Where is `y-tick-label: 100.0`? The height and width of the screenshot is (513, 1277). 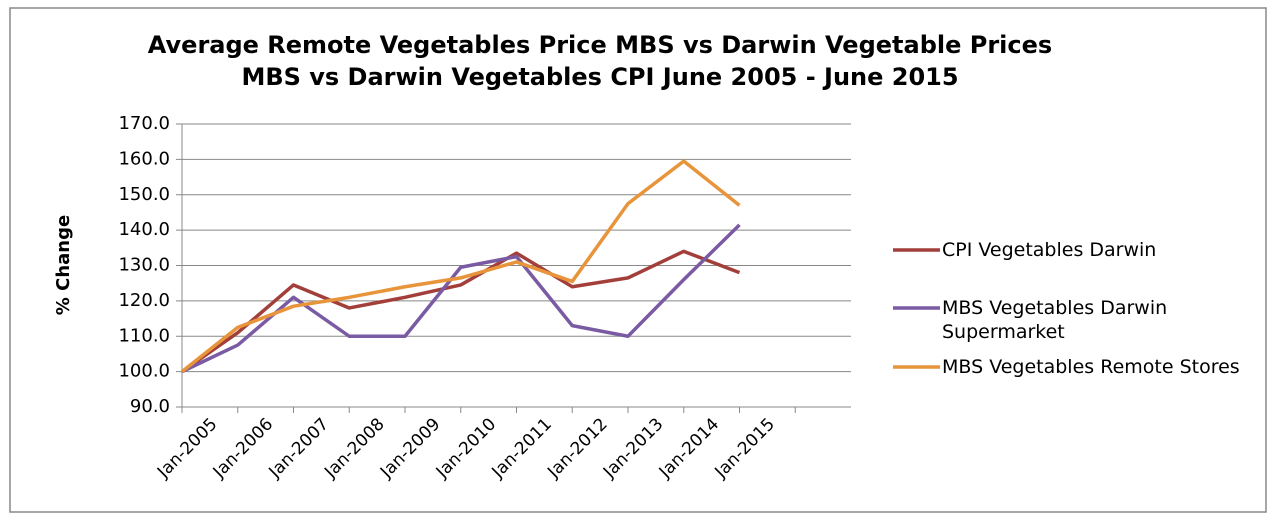 y-tick-label: 100.0 is located at coordinates (144, 371).